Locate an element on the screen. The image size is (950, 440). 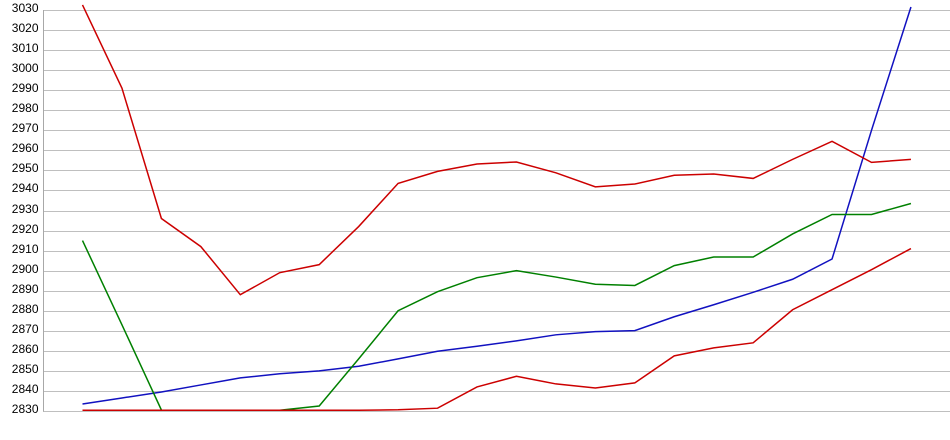
svg-text: 3010 is located at coordinates (25, 48).